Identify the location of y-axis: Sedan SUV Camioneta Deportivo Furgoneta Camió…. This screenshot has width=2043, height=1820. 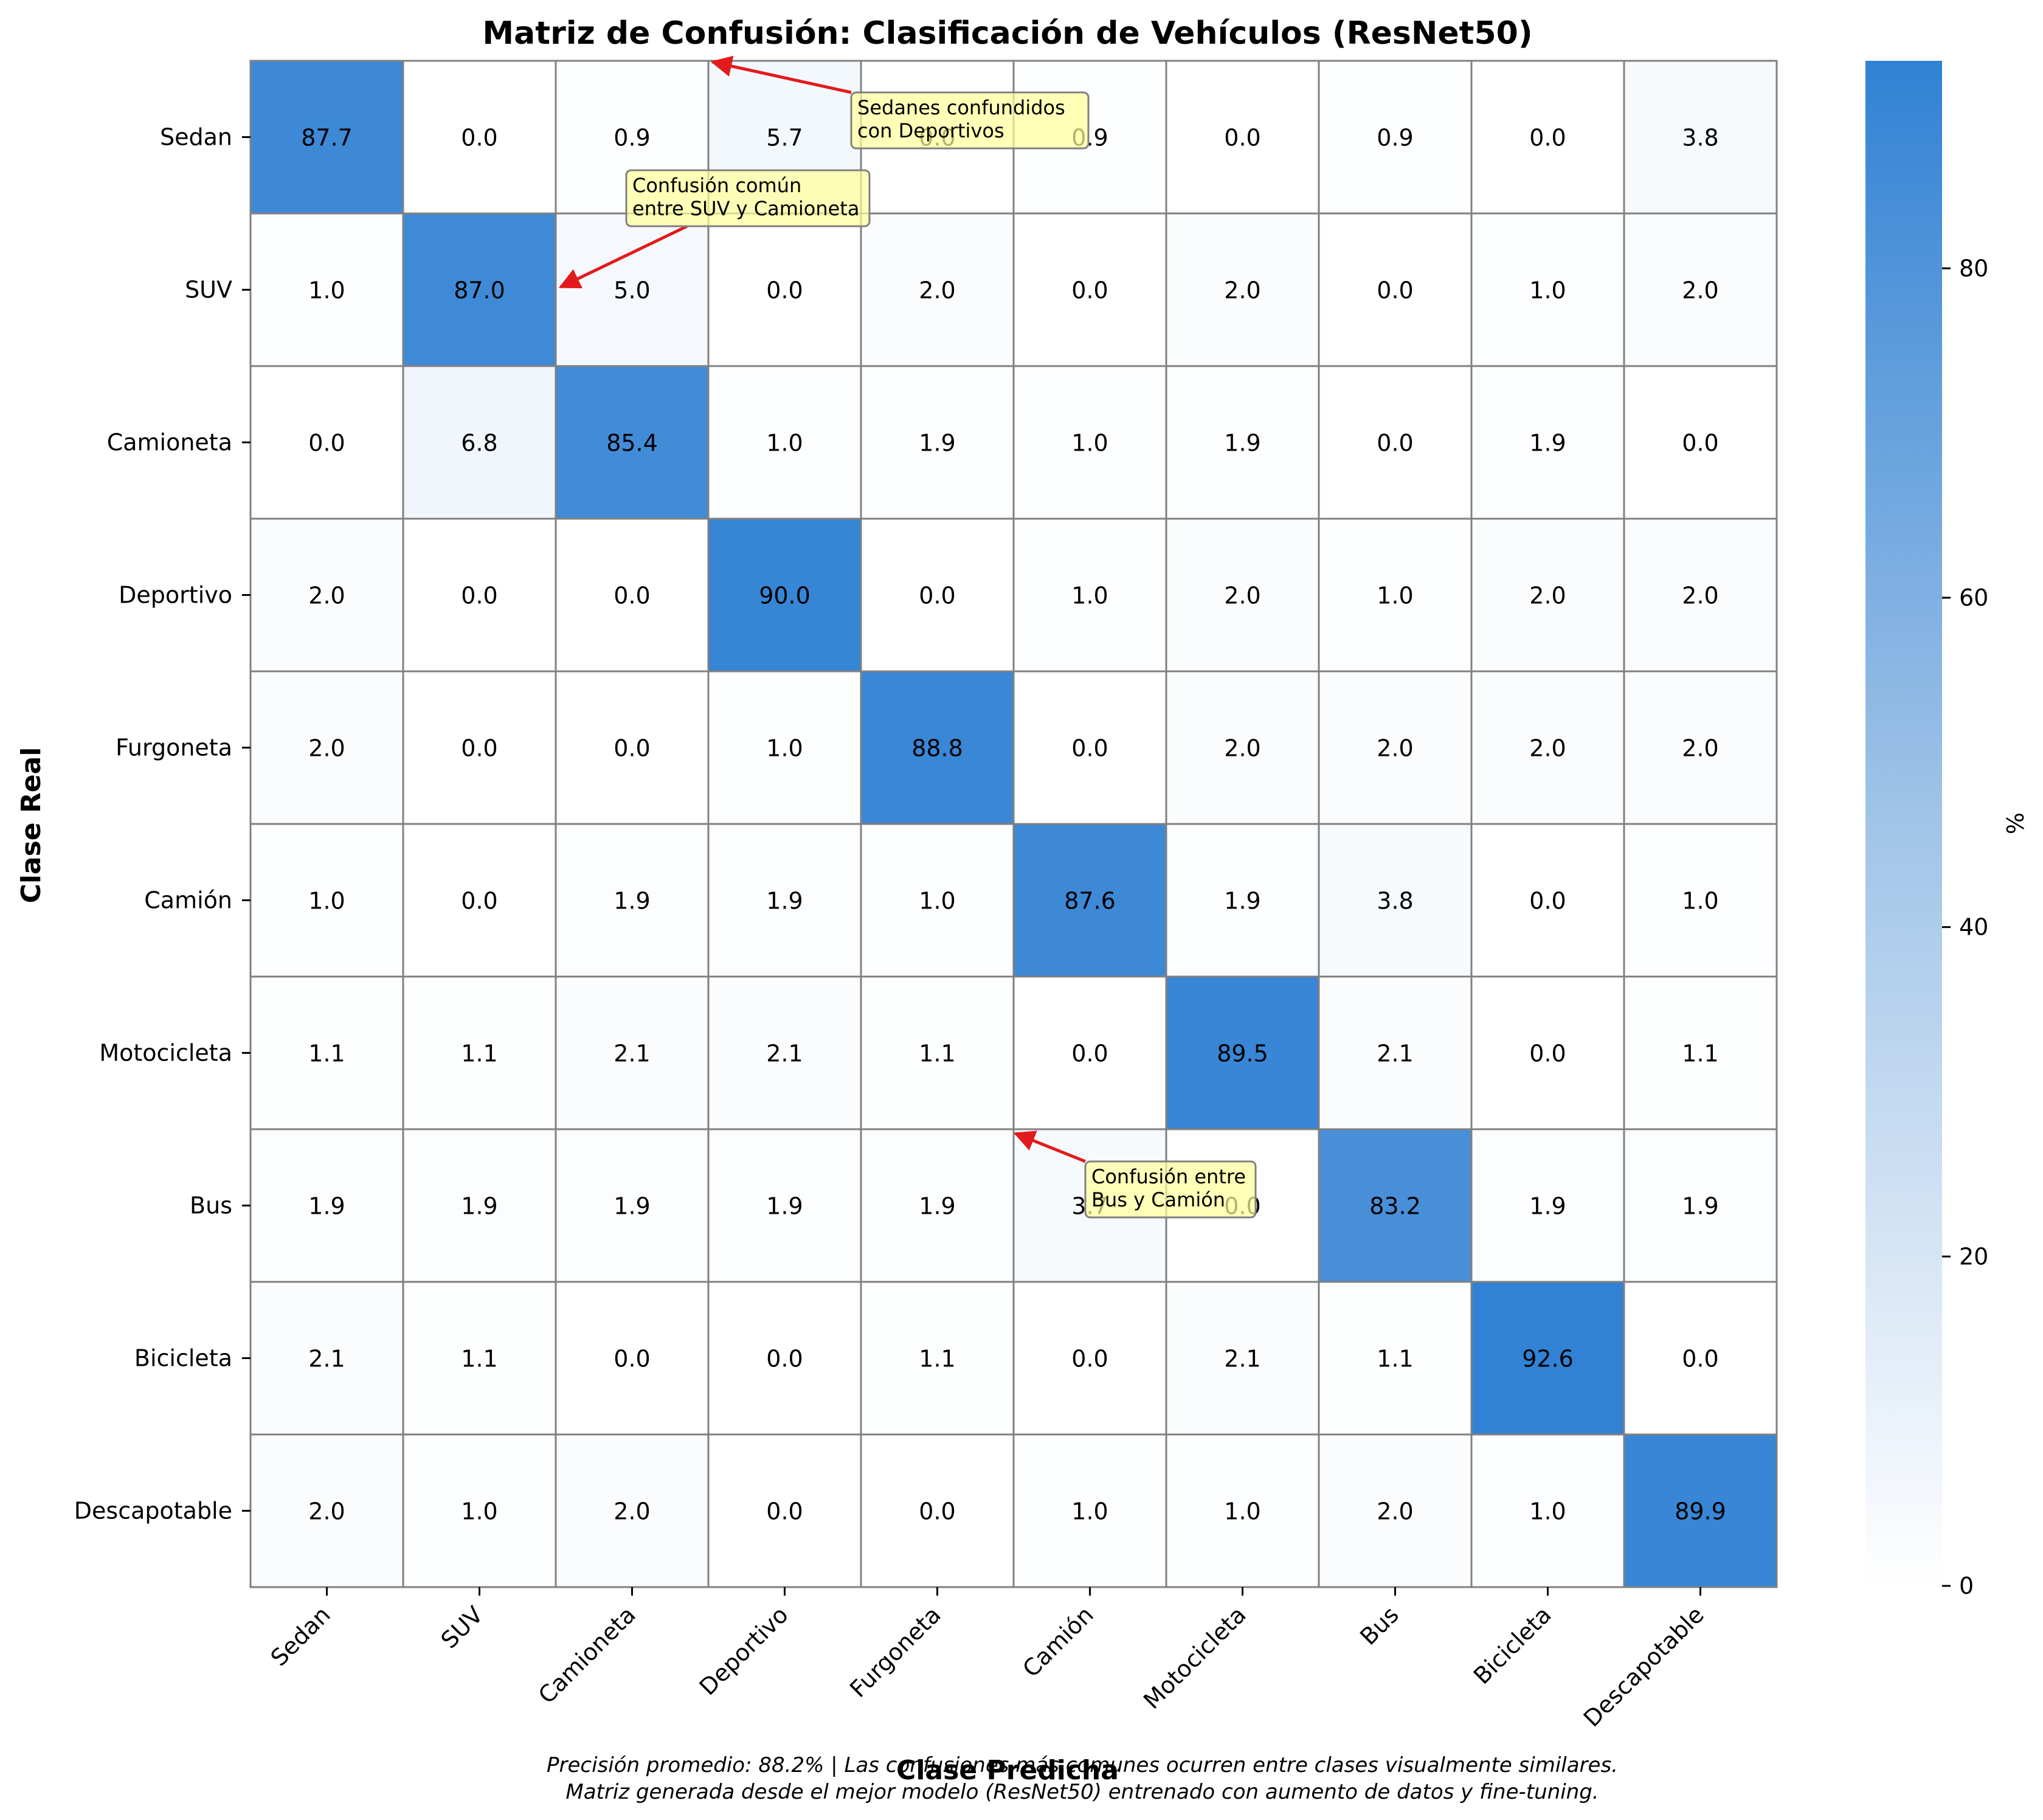
(162, 824).